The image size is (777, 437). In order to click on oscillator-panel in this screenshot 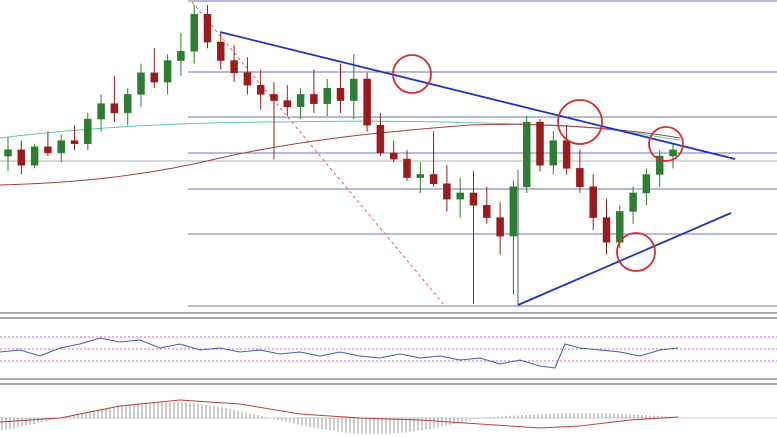, I will do `click(388, 352)`.